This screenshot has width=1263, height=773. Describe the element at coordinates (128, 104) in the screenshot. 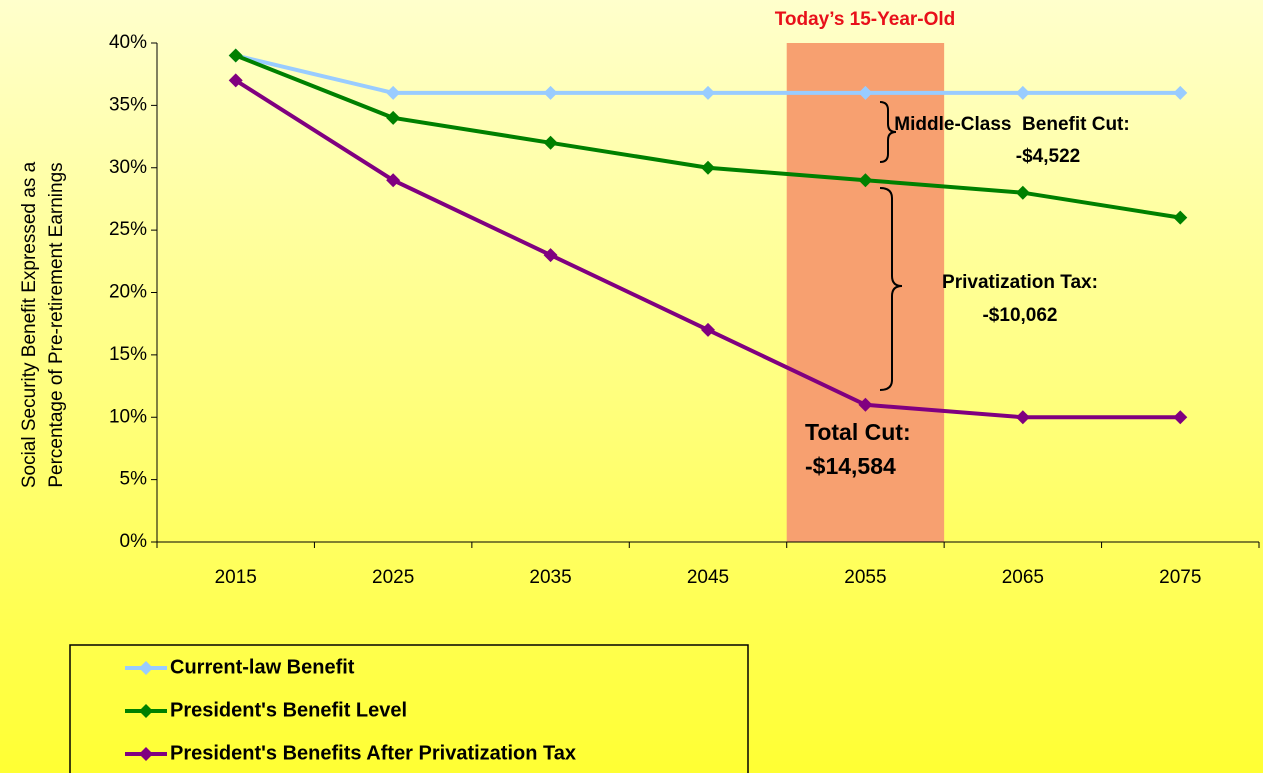

I see `y-tick-label: 35%` at that location.